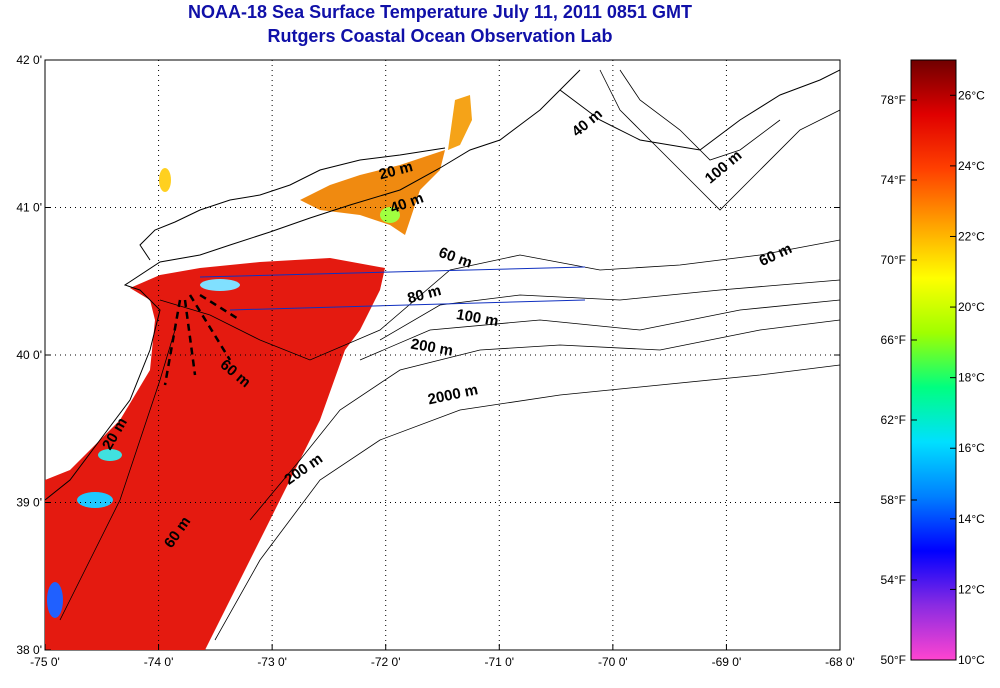 This screenshot has width=1000, height=688. I want to click on colorbar-c-label: 22°C, so click(971, 236).